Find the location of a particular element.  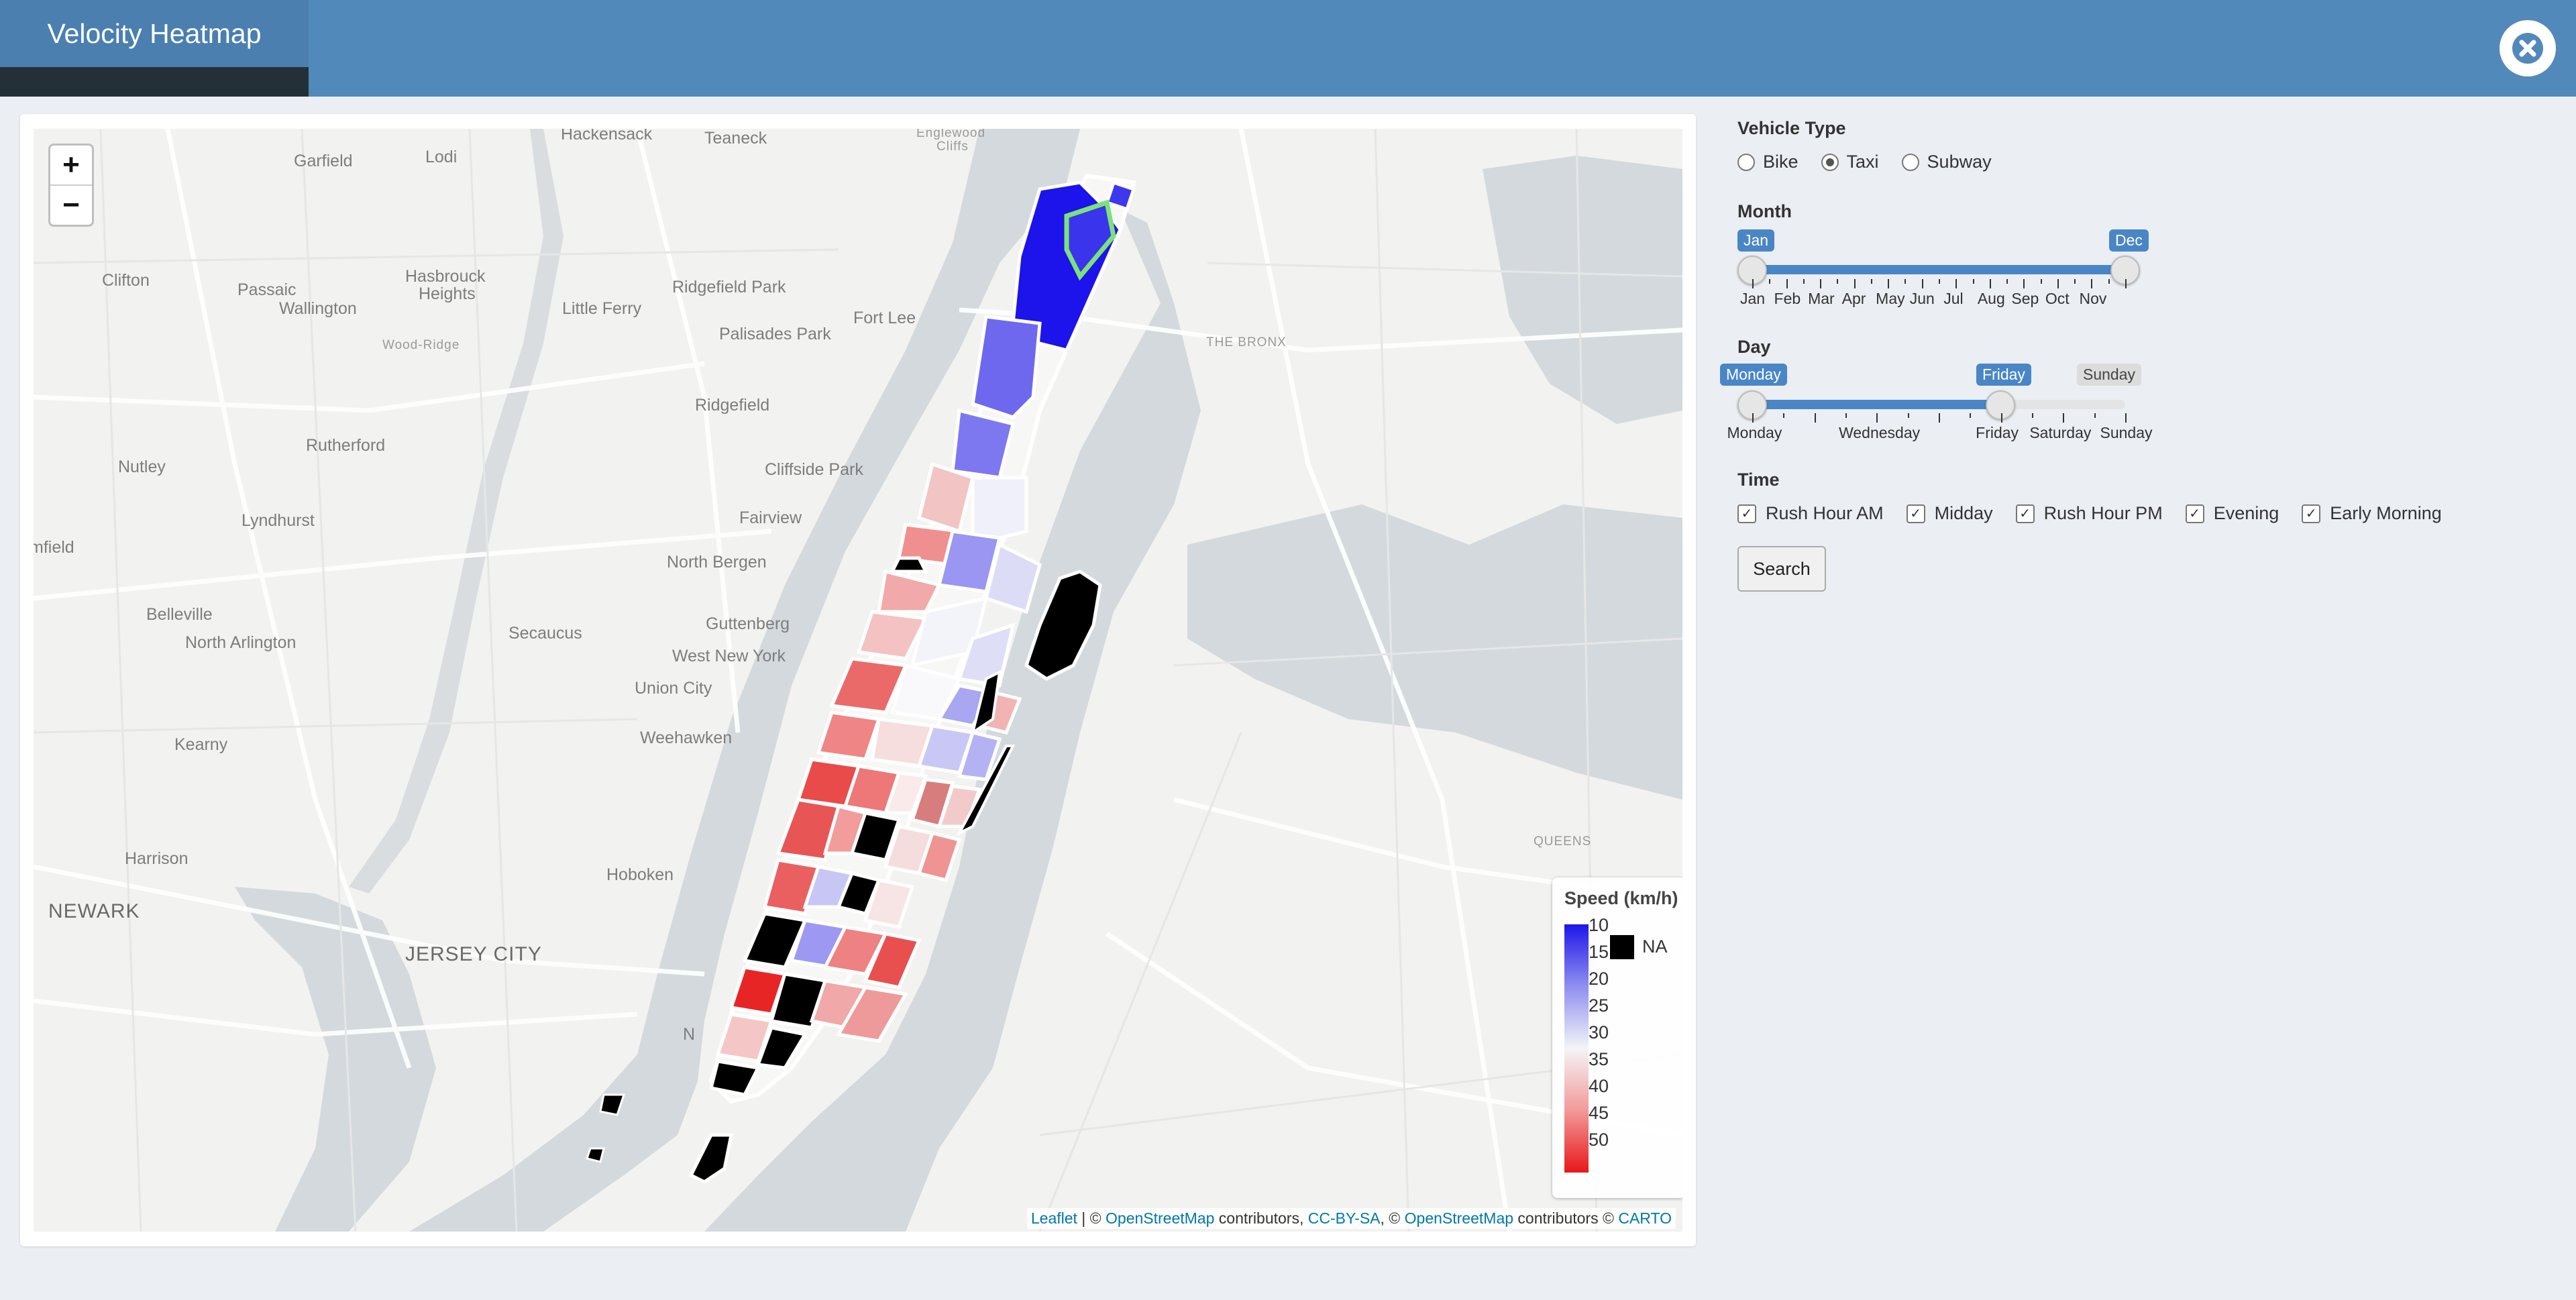

month-tick-label: Jan is located at coordinates (1752, 299).